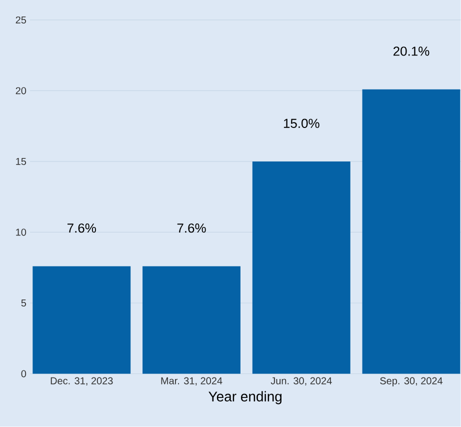  I want to click on y-tick-label: 5, so click(23, 303).